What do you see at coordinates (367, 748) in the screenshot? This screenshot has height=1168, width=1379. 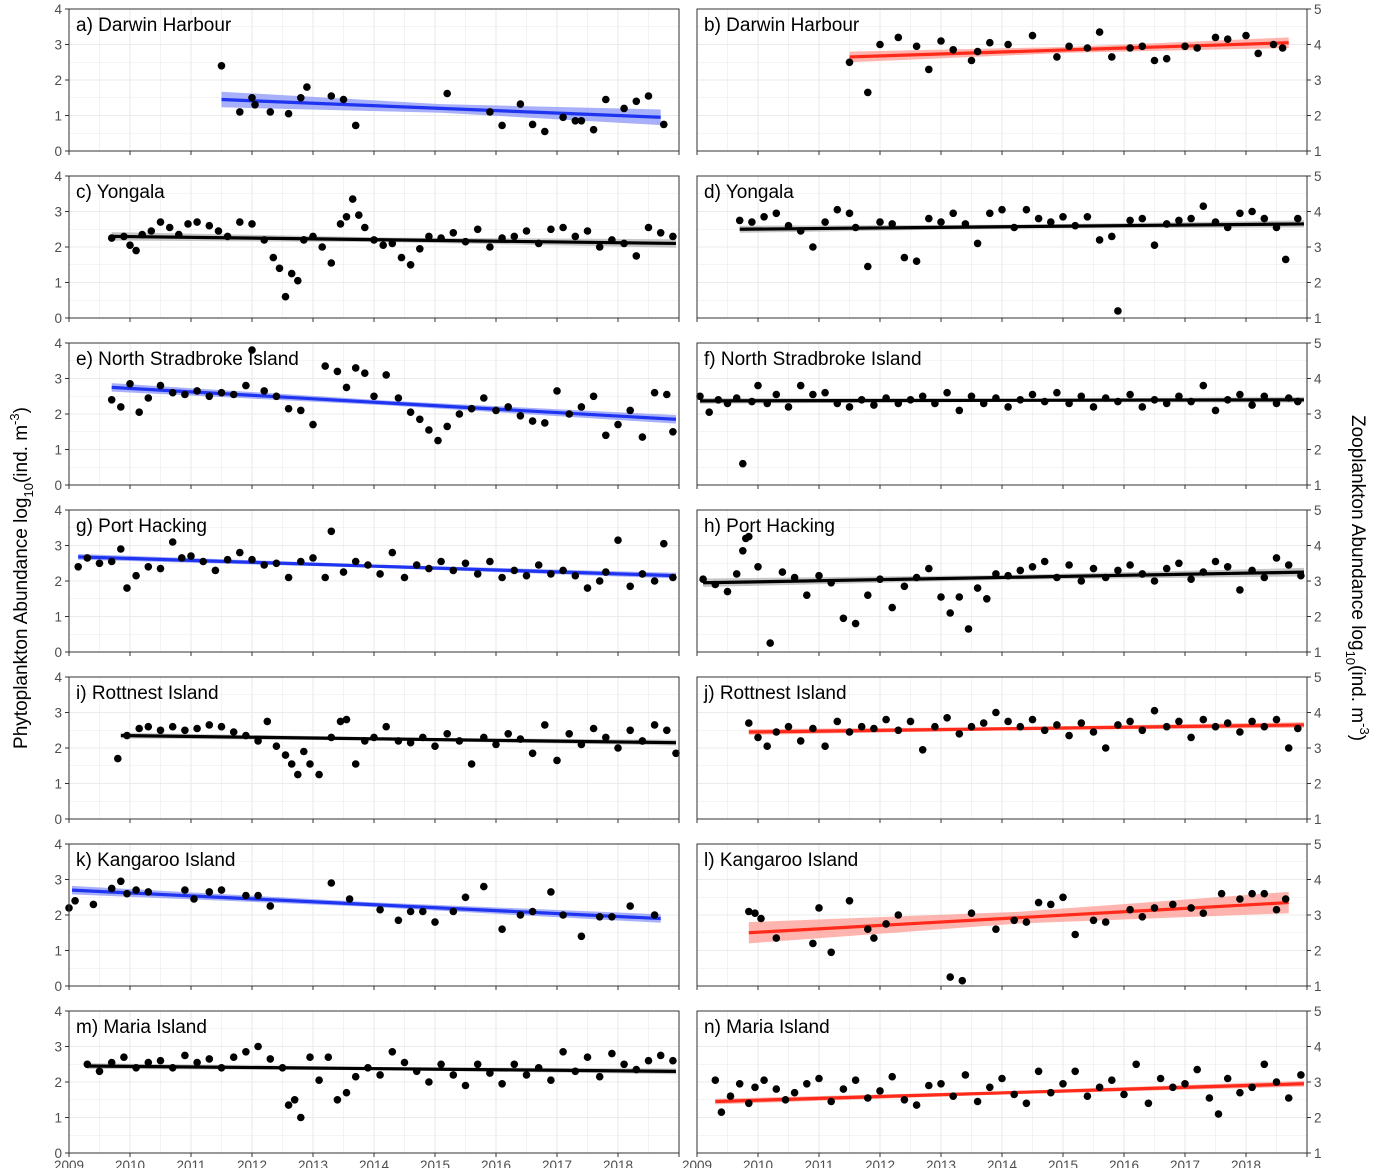 I see `panel-i: i) Rottnest Island 0 1 2 3 4` at bounding box center [367, 748].